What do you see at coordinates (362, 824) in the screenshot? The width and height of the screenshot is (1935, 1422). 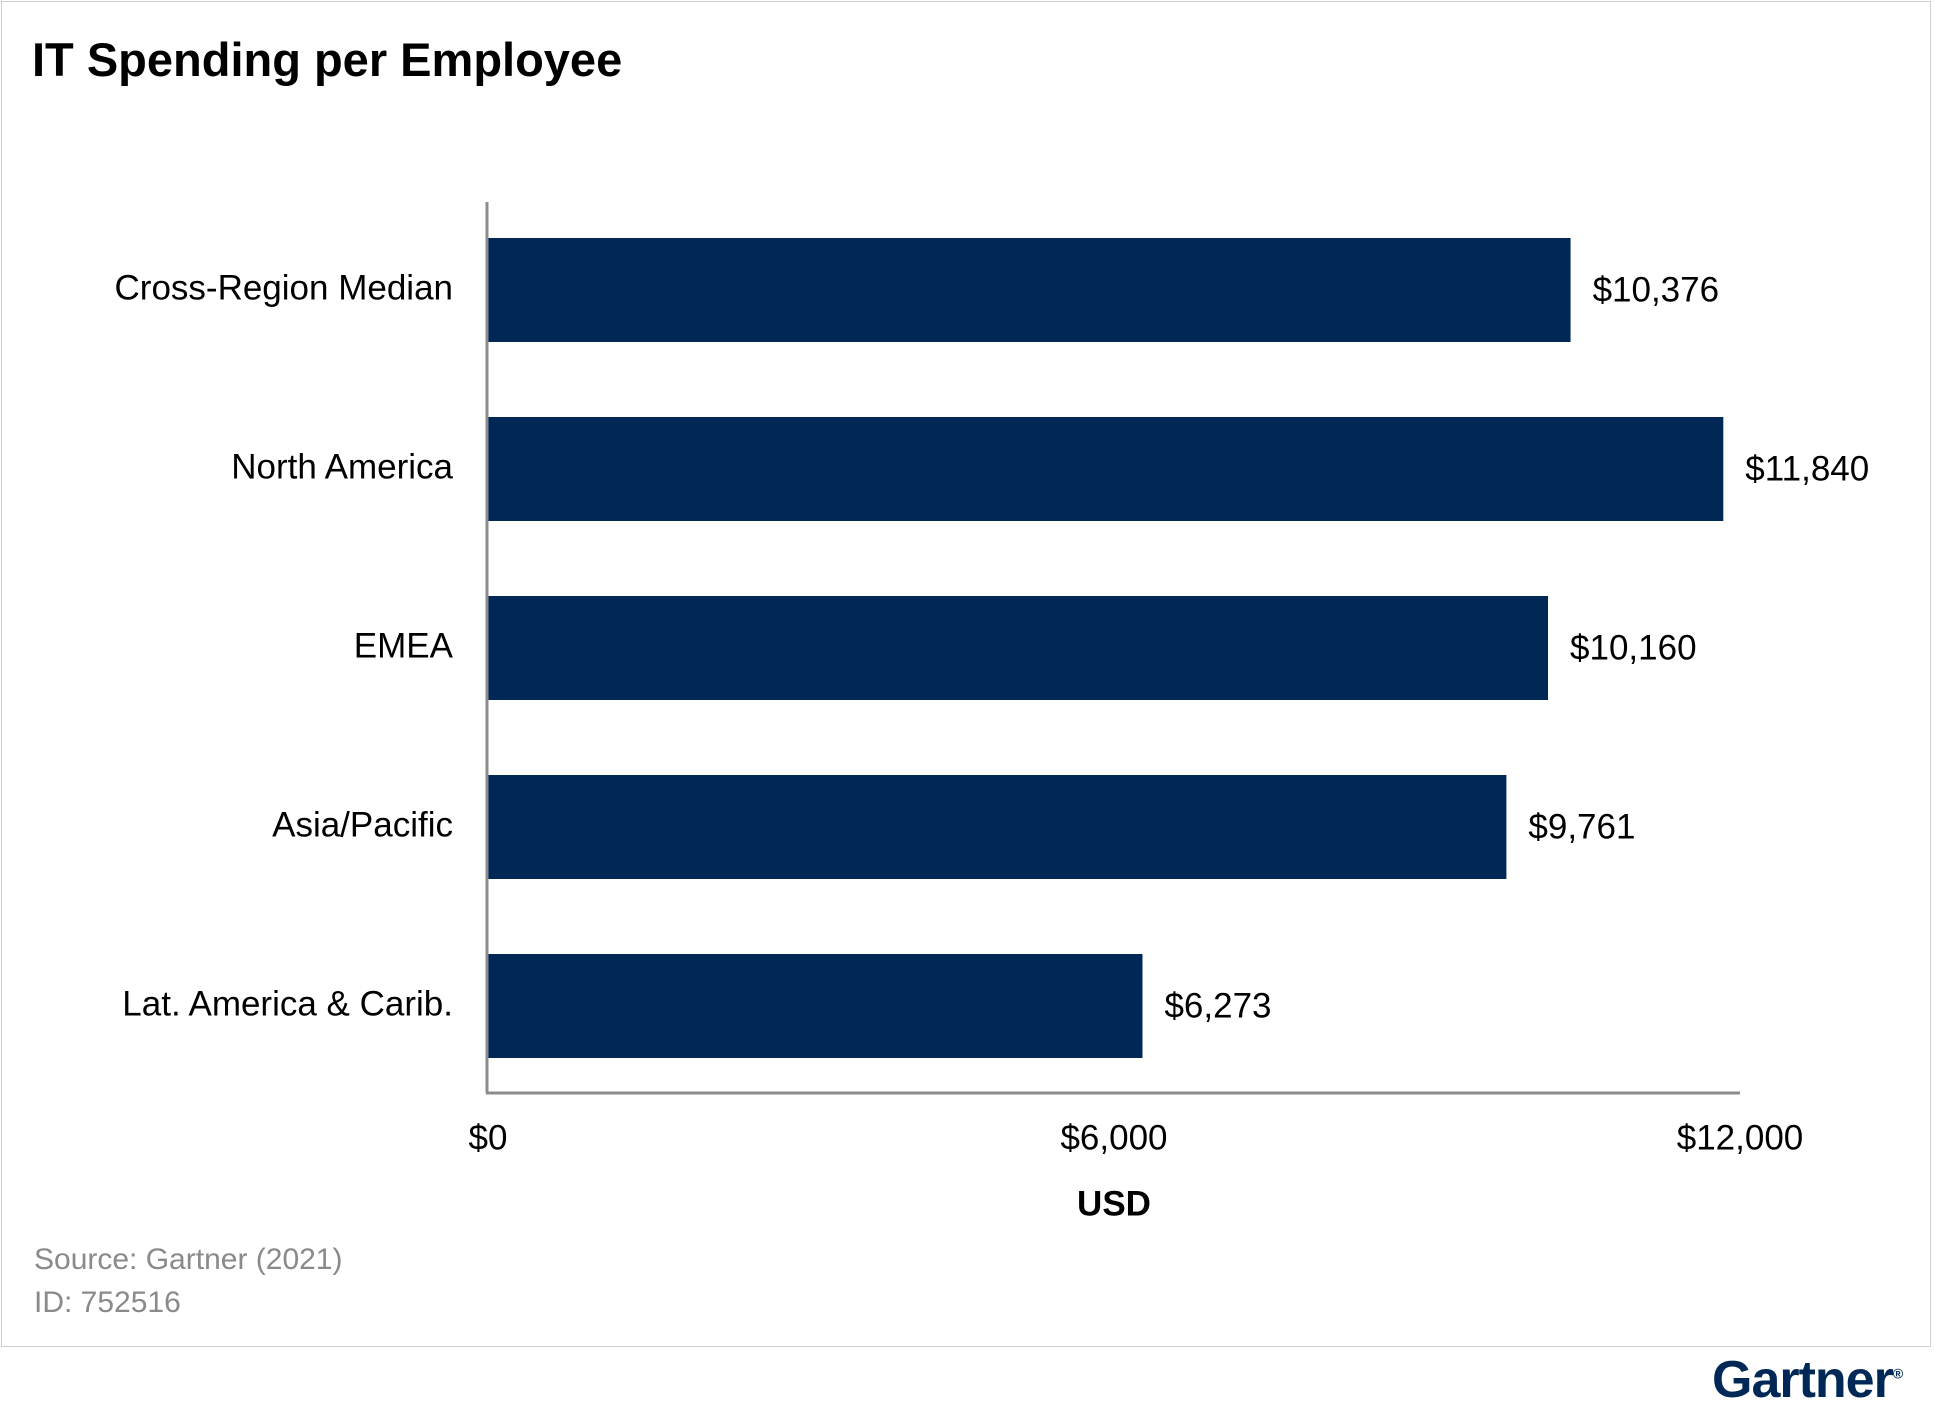 I see `category-label: Asia/Pacific` at bounding box center [362, 824].